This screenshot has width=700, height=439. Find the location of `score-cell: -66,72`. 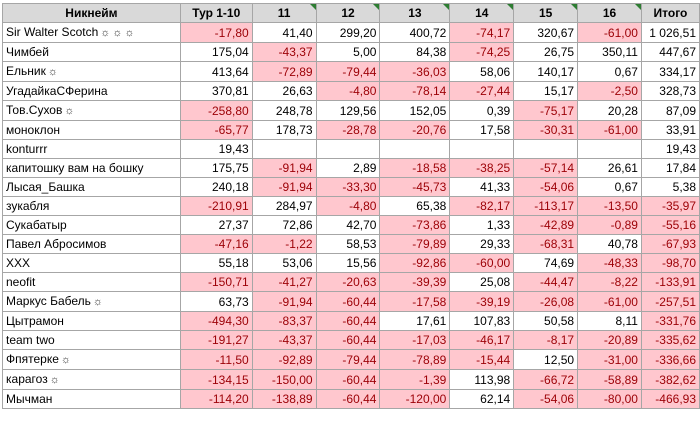

score-cell: -66,72 is located at coordinates (546, 379).